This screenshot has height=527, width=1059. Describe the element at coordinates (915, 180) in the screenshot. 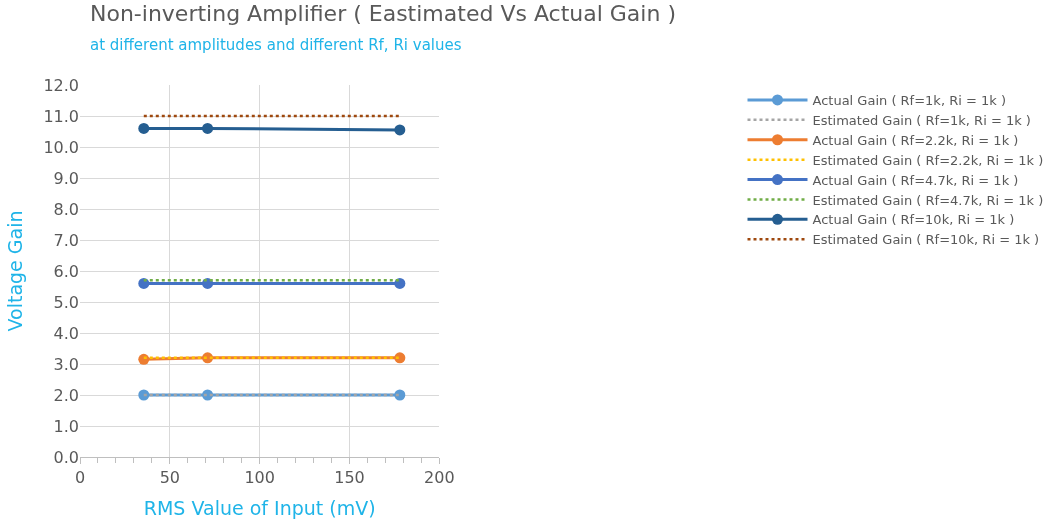

I see `legend-label: Actual Gain ( Rf=4.7k, Ri = 1k )` at that location.